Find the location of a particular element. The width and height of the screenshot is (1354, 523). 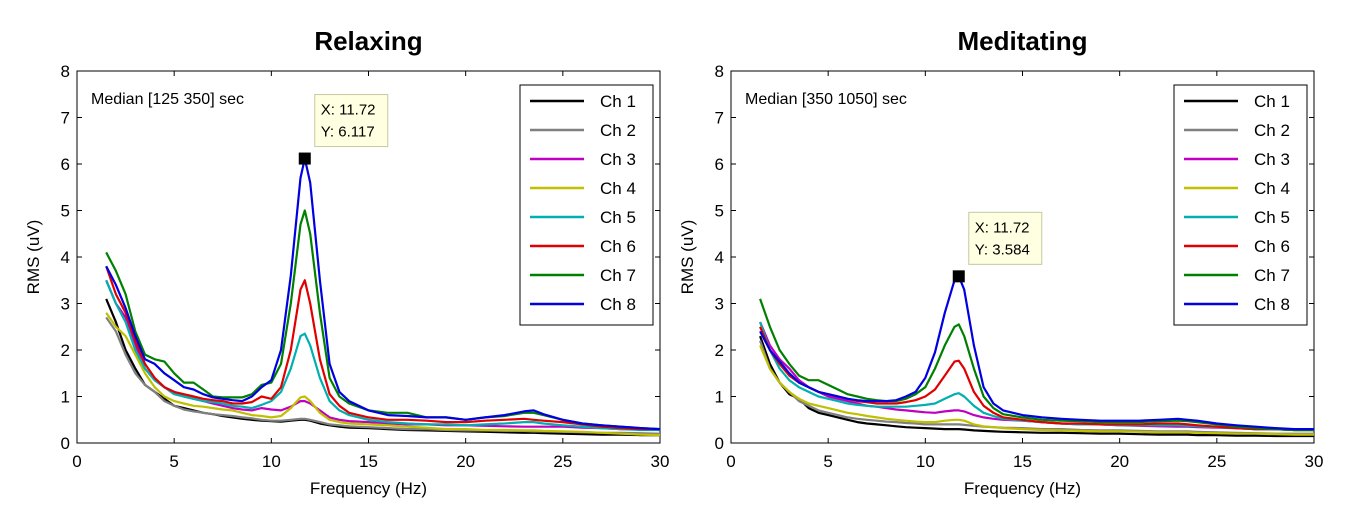

datatip-y-text: Y: 3.584 is located at coordinates (1002, 249).